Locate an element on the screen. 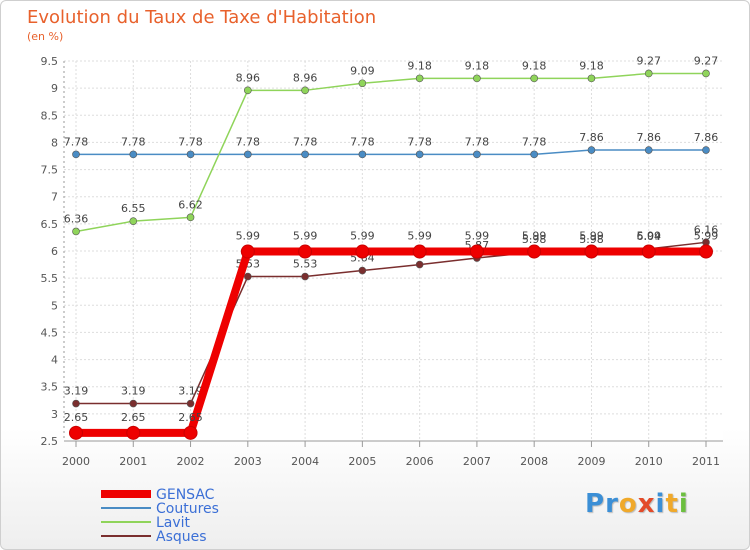  x-tick-label: 2000 is located at coordinates (76, 461).